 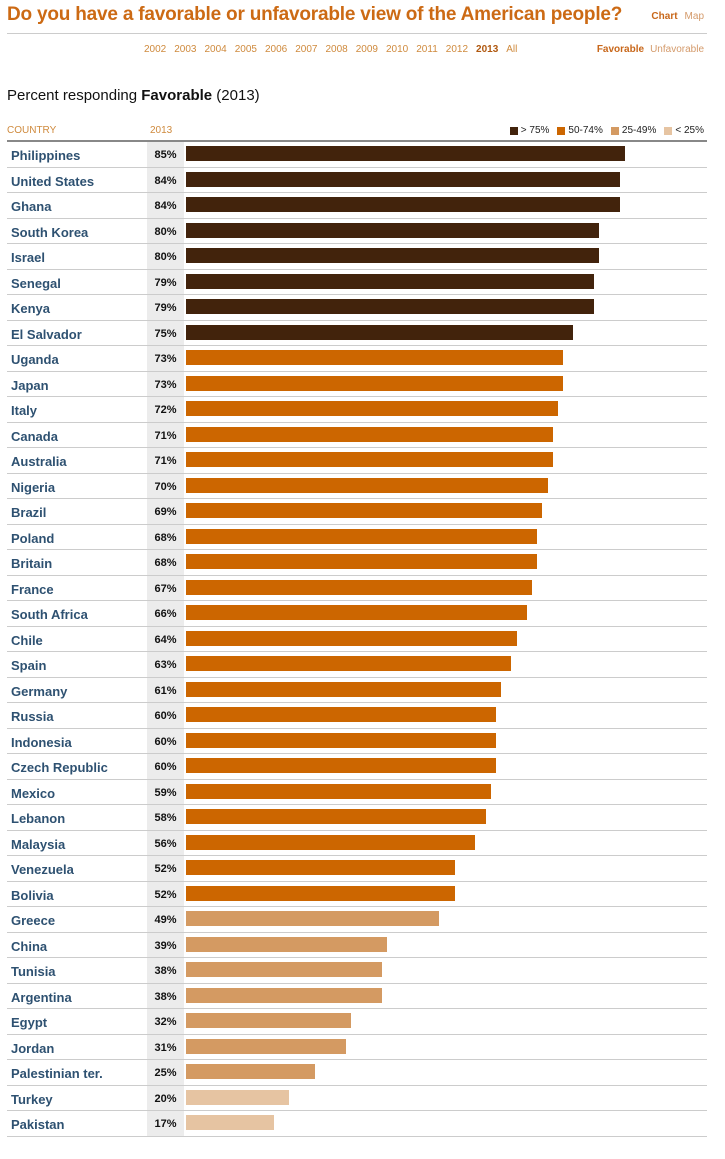 I want to click on country-name: Tunisia, so click(x=33, y=971).